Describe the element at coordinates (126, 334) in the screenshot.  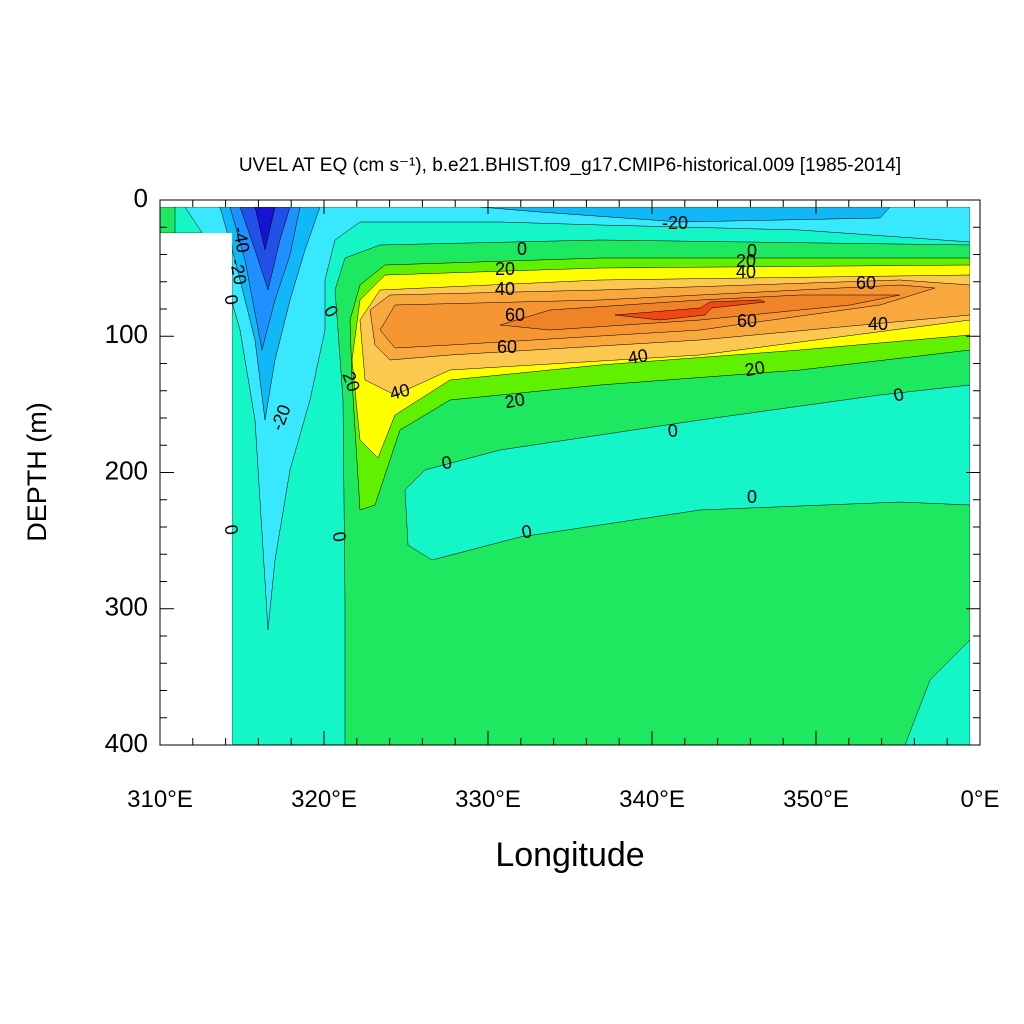
I see `y-tick-label: 100` at that location.